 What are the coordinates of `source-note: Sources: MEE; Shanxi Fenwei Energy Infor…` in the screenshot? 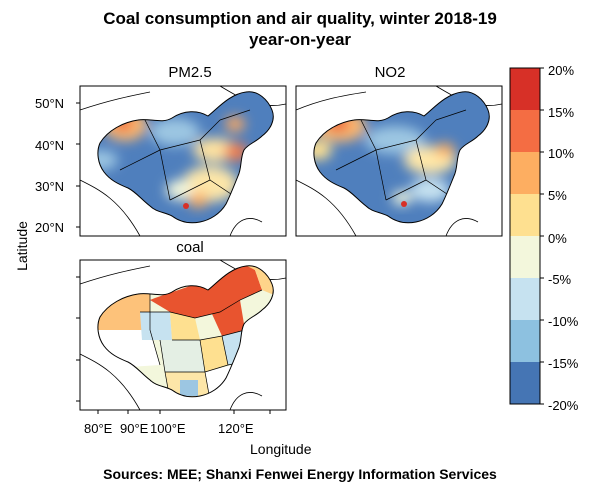 It's located at (300, 474).